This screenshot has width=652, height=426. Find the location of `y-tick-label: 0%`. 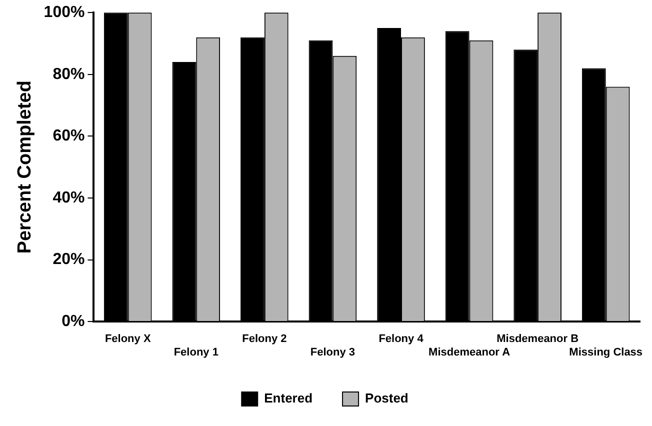

y-tick-label: 0% is located at coordinates (73, 321).